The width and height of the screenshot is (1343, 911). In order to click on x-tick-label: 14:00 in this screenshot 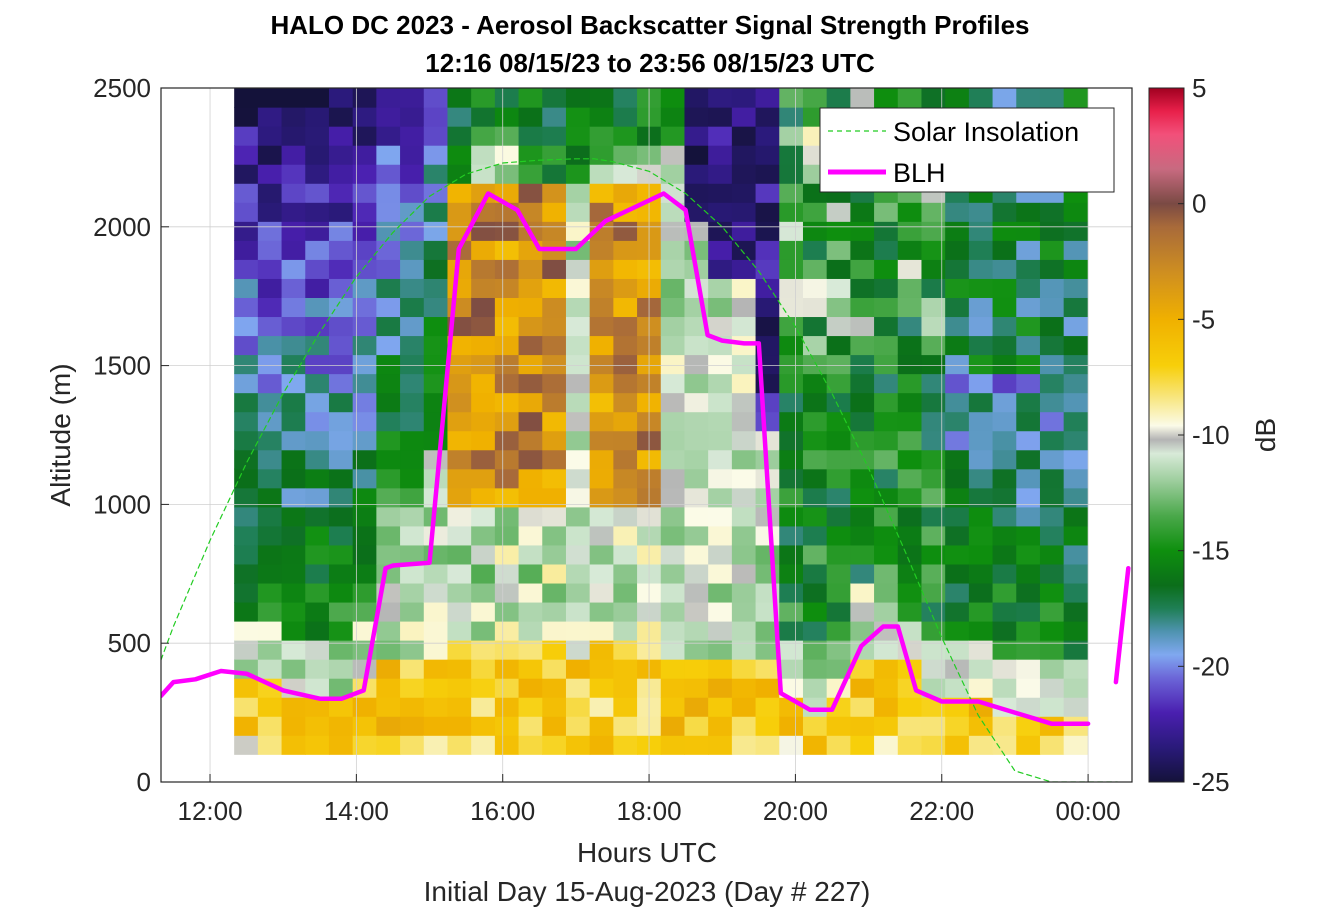, I will do `click(356, 811)`.